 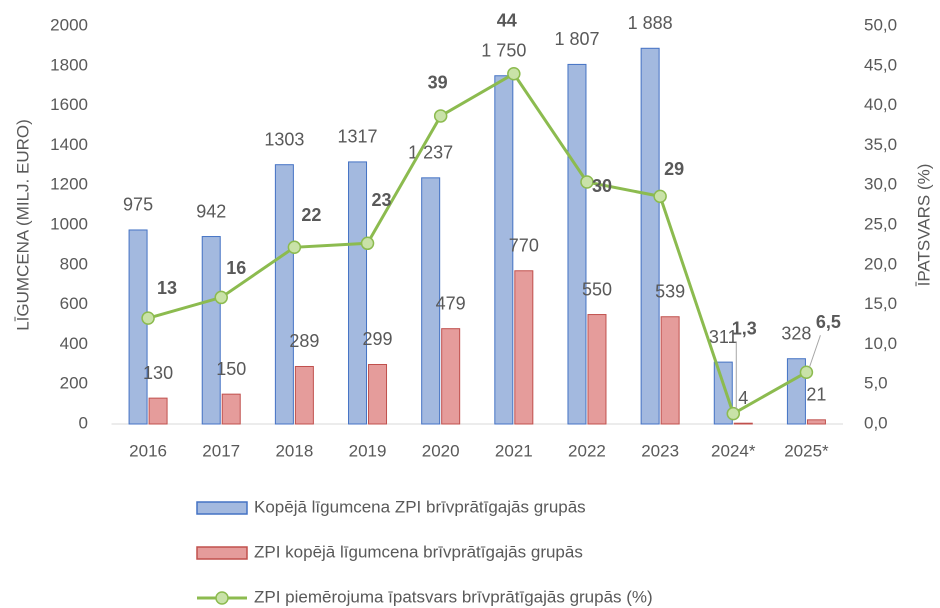 I want to click on x-tick-label: 2025*, so click(x=806, y=450).